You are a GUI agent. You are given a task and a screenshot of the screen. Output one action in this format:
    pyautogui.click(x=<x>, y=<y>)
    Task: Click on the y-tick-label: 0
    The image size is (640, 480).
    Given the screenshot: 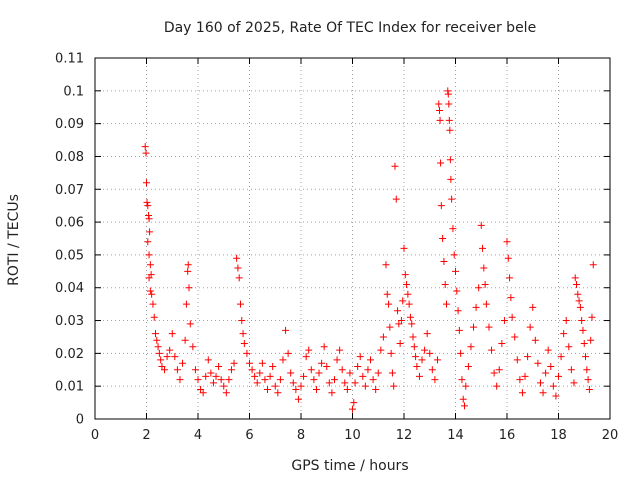 What is the action you would take?
    pyautogui.click(x=80, y=420)
    